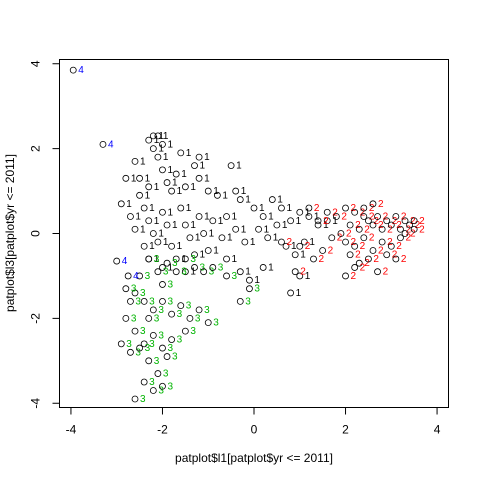  What do you see at coordinates (36, 233) in the screenshot?
I see `y-tick-label: 0` at bounding box center [36, 233].